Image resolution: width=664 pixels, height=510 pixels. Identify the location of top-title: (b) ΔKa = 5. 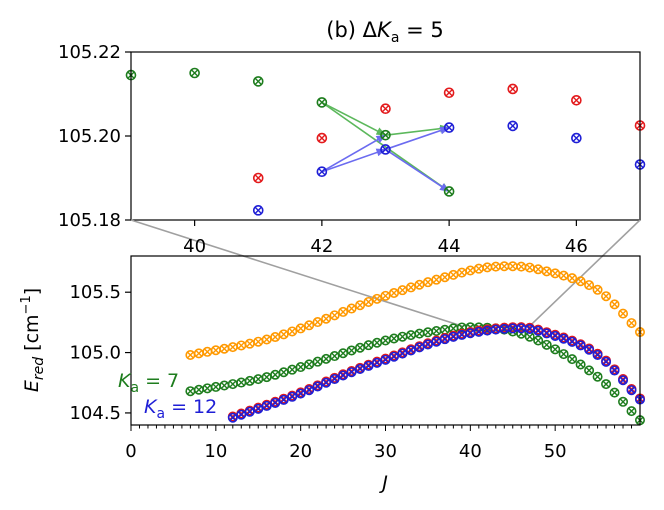
(384, 32).